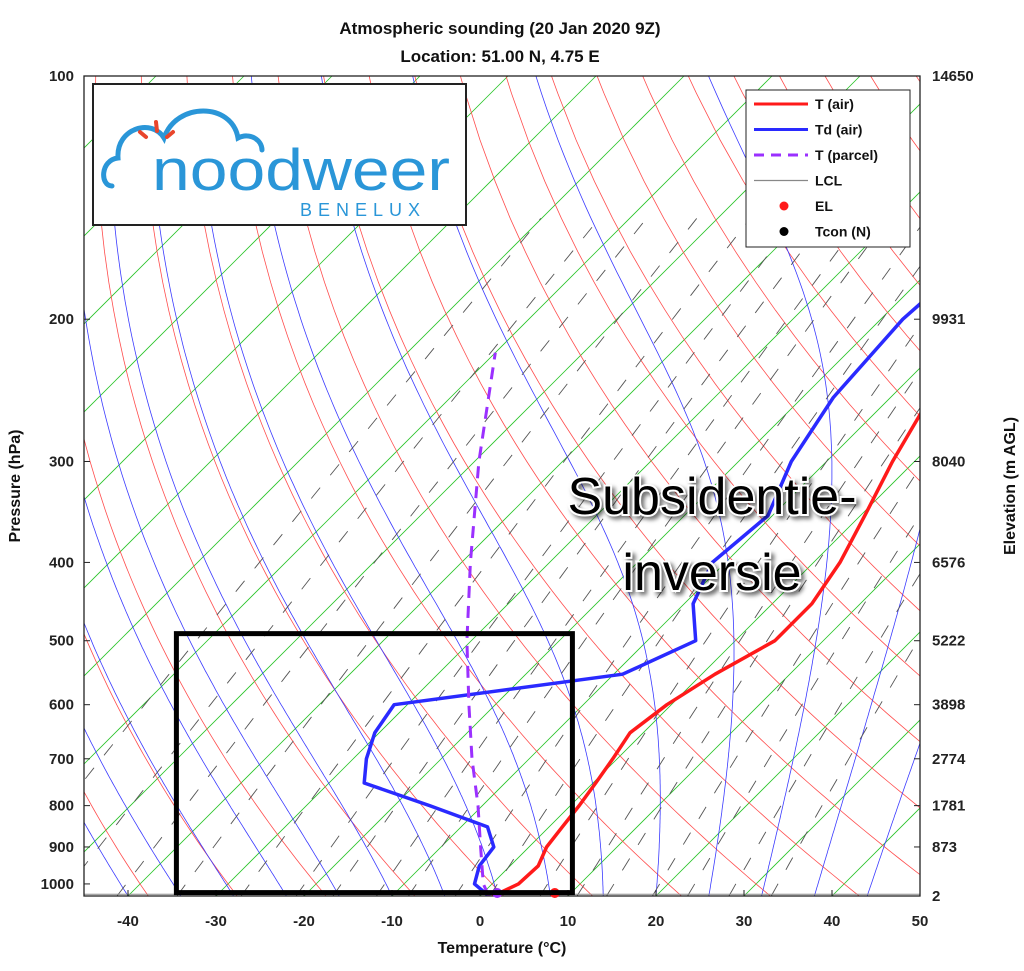  I want to click on sun-rays-icon, so click(156, 129).